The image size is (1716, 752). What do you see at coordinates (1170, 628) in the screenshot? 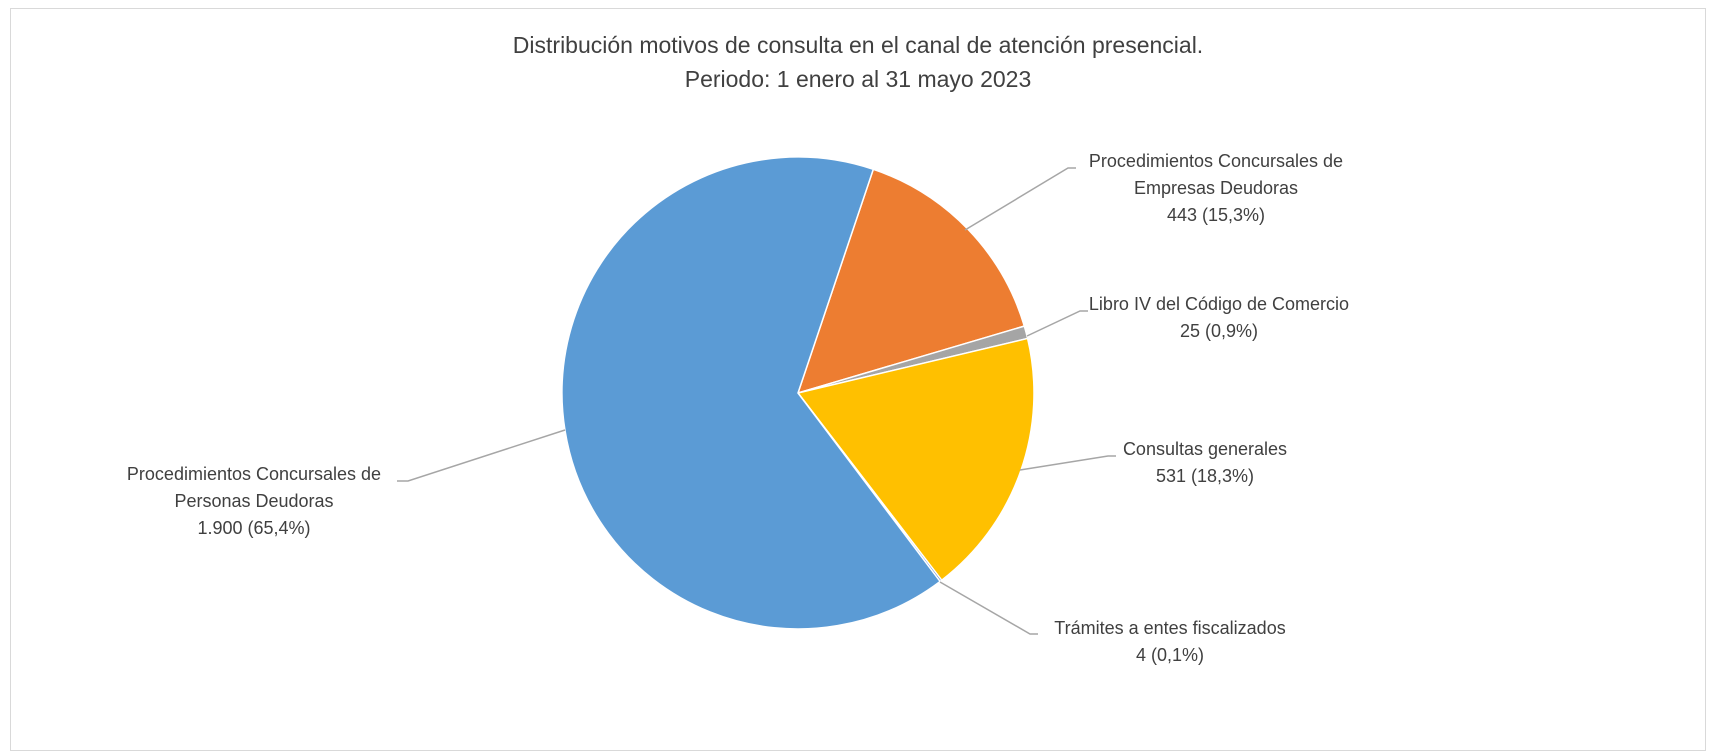
I see `category-label: Trámites a entes fiscalizados` at bounding box center [1170, 628].